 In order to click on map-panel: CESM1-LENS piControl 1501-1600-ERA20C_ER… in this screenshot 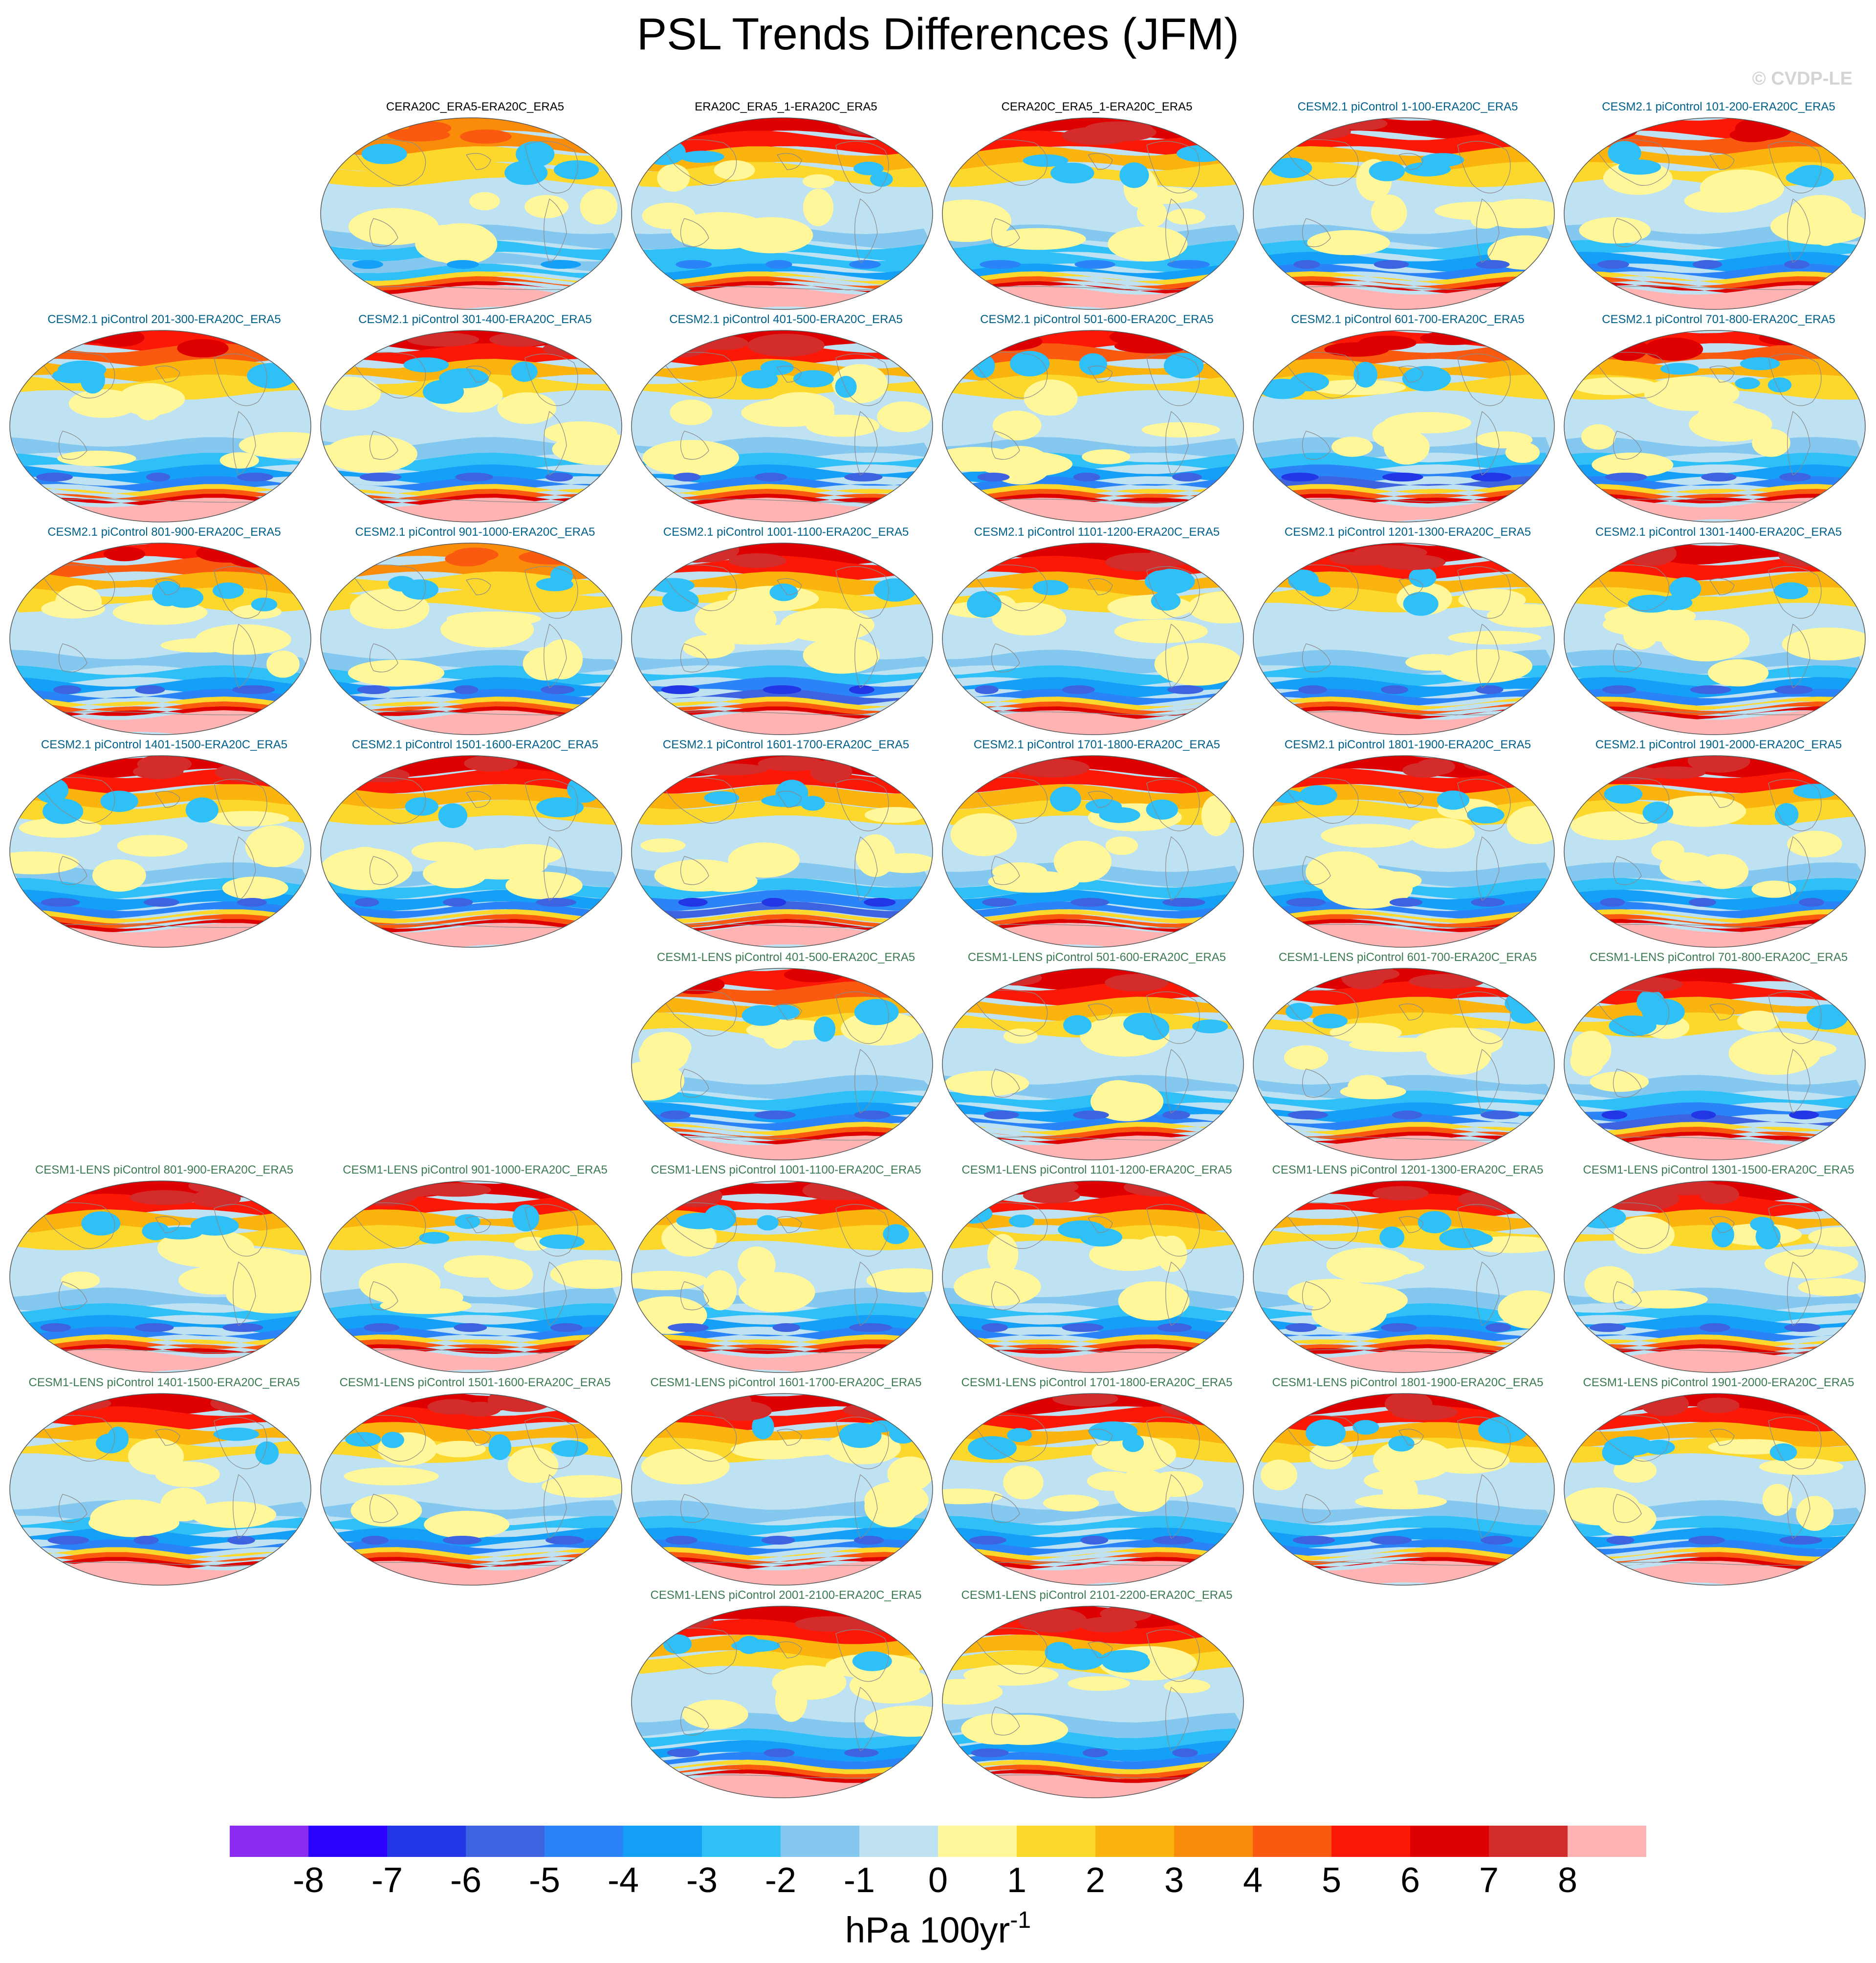, I will do `click(475, 1482)`.